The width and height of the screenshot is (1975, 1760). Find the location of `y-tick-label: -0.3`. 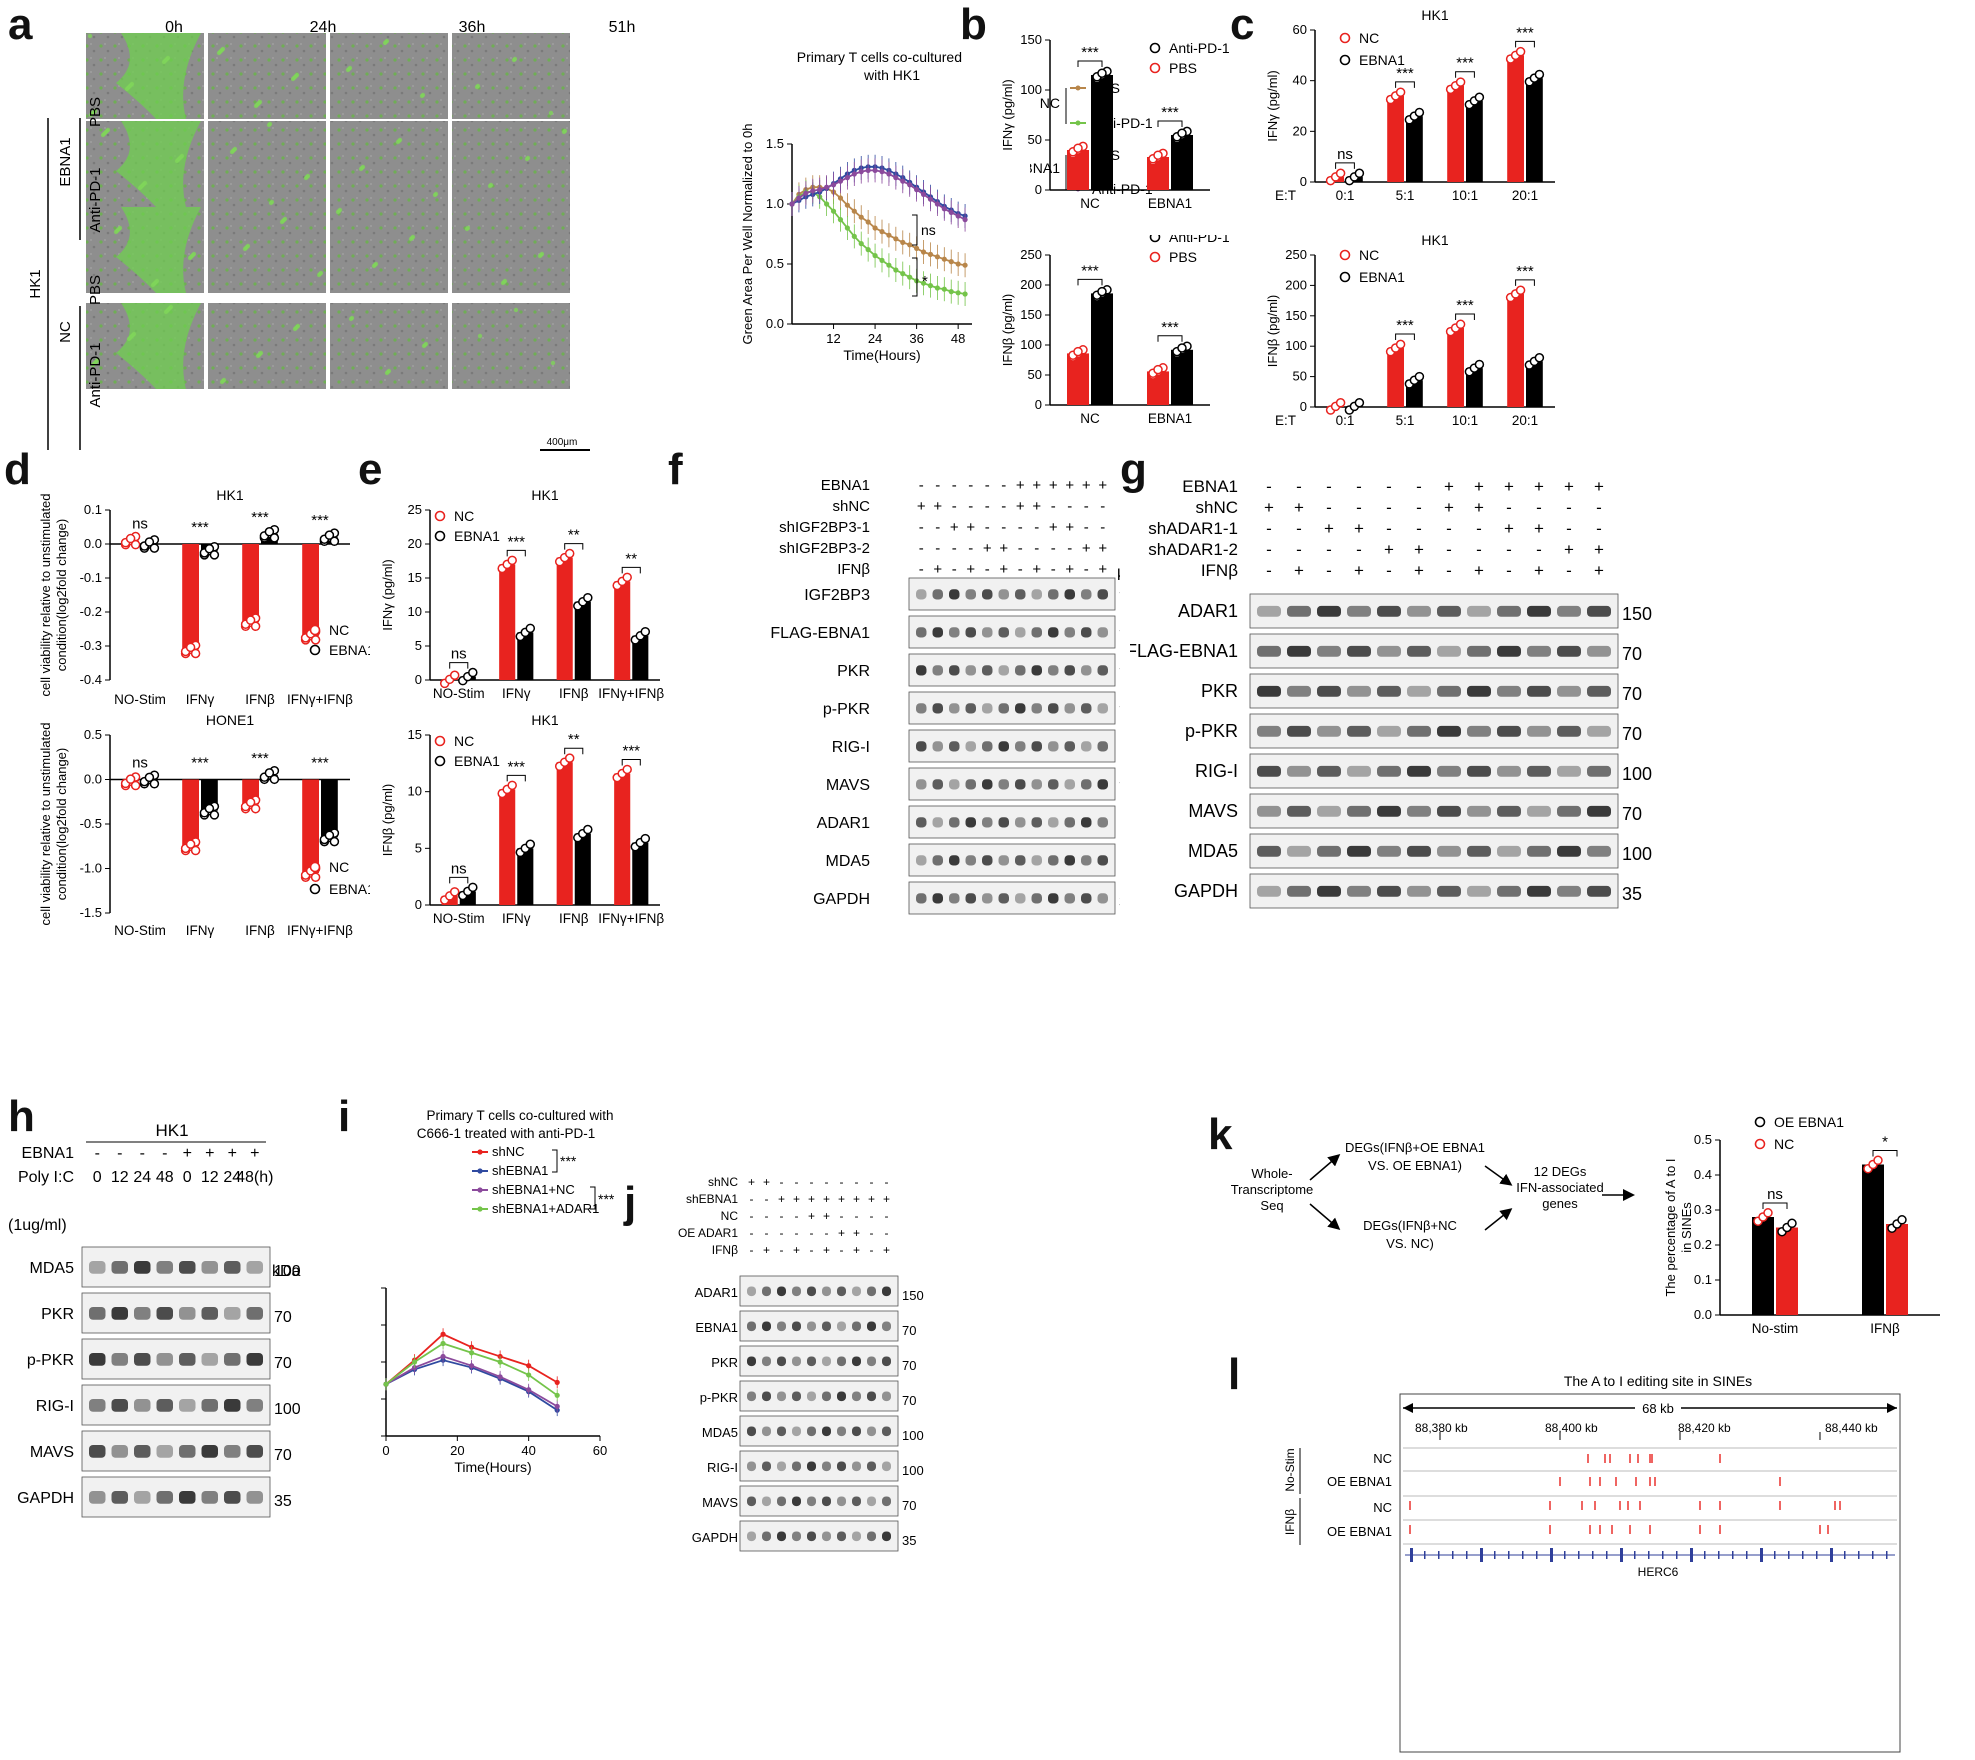

y-tick-label: -0.3 is located at coordinates (91, 645).